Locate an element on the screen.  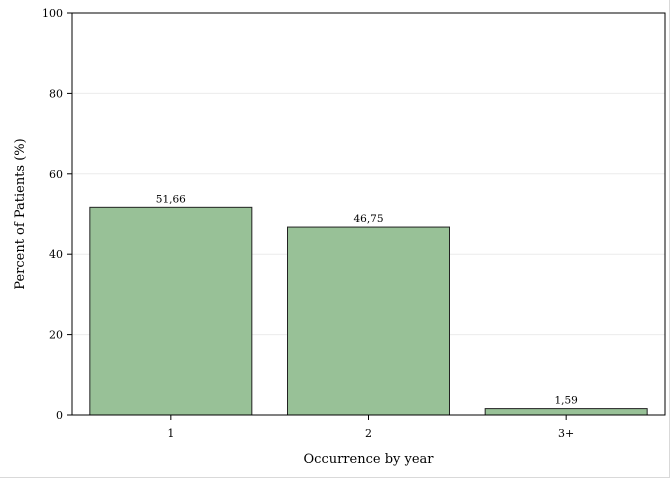
bar-value-label: 51,66 is located at coordinates (171, 199).